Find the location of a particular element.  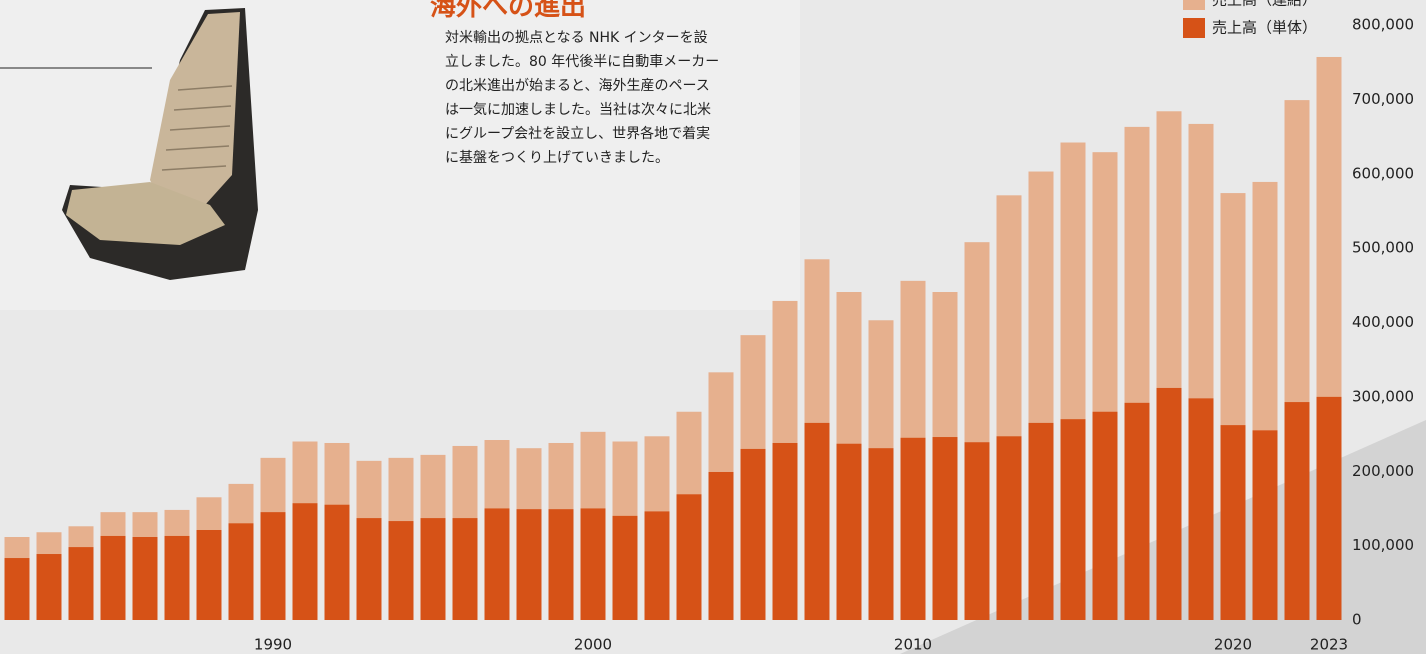

body-line: に基盤をつくり上げていきました。 is located at coordinates (557, 158).